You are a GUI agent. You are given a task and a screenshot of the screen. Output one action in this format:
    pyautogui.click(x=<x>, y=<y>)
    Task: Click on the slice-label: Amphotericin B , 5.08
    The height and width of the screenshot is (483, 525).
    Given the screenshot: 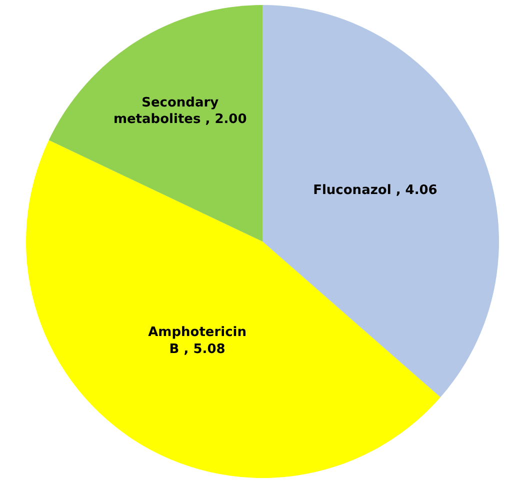 What is the action you would take?
    pyautogui.click(x=197, y=340)
    